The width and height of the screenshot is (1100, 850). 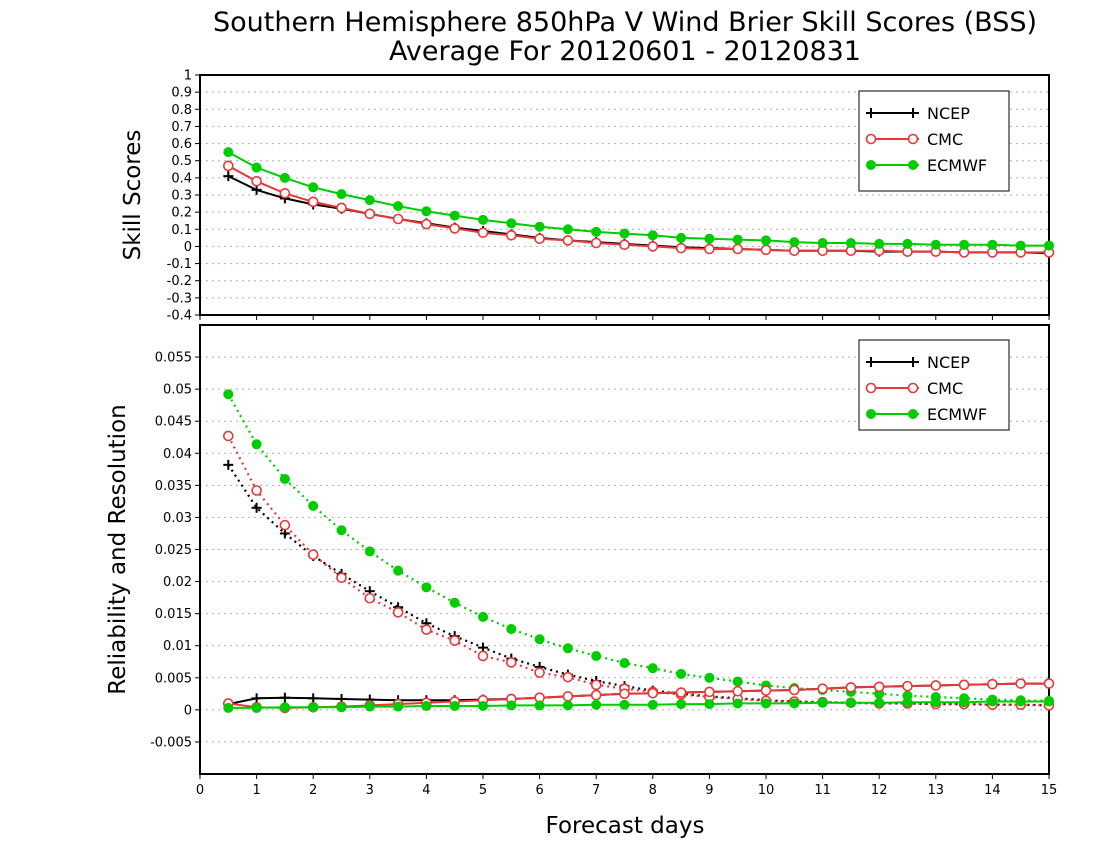 What do you see at coordinates (181, 93) in the screenshot?
I see `y-tick-label: 0.9` at bounding box center [181, 93].